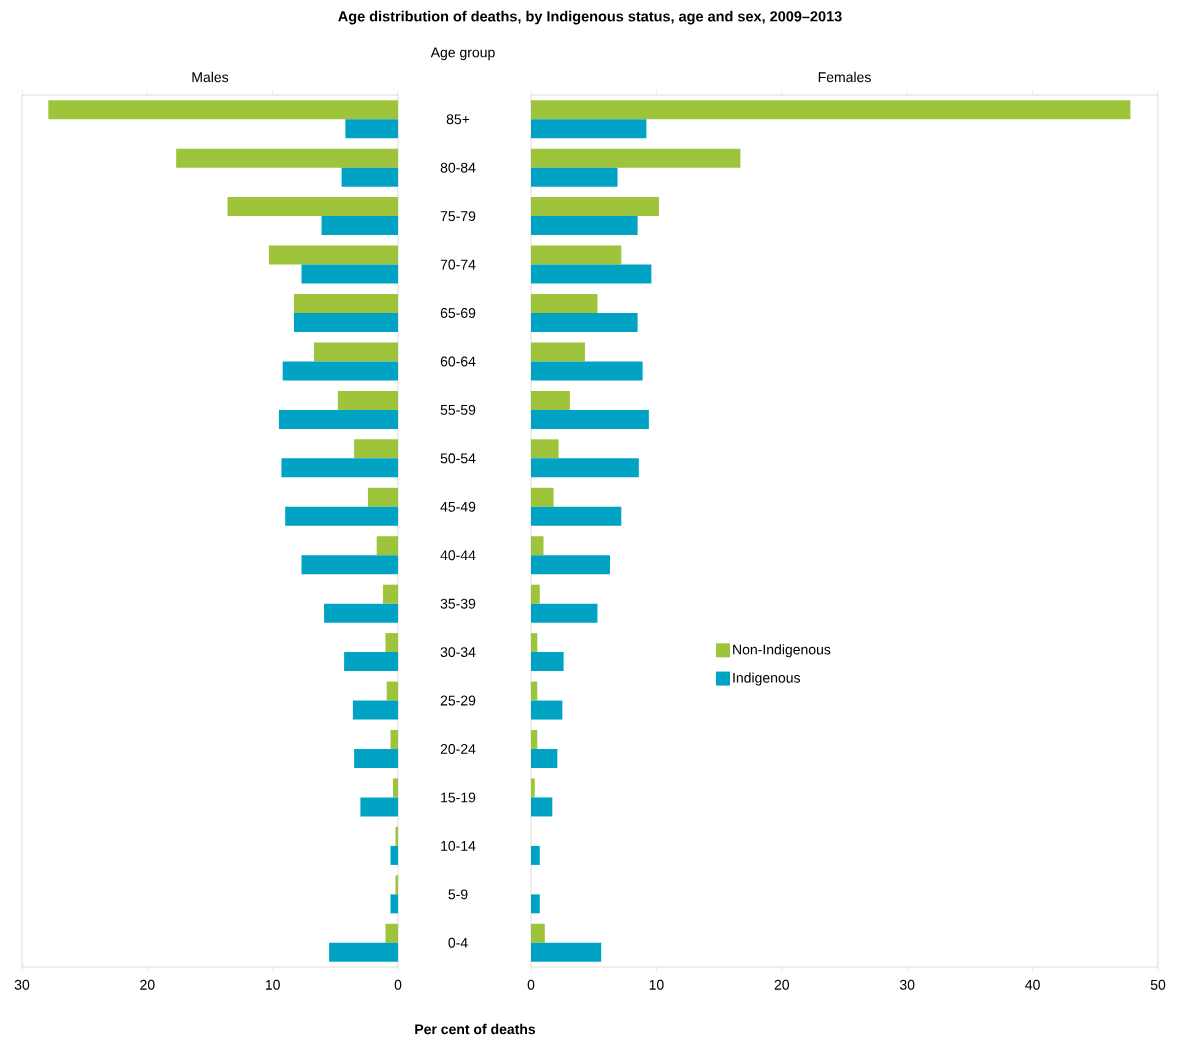 The width and height of the screenshot is (1180, 1042). I want to click on y-tick-label: 25-29, so click(458, 700).